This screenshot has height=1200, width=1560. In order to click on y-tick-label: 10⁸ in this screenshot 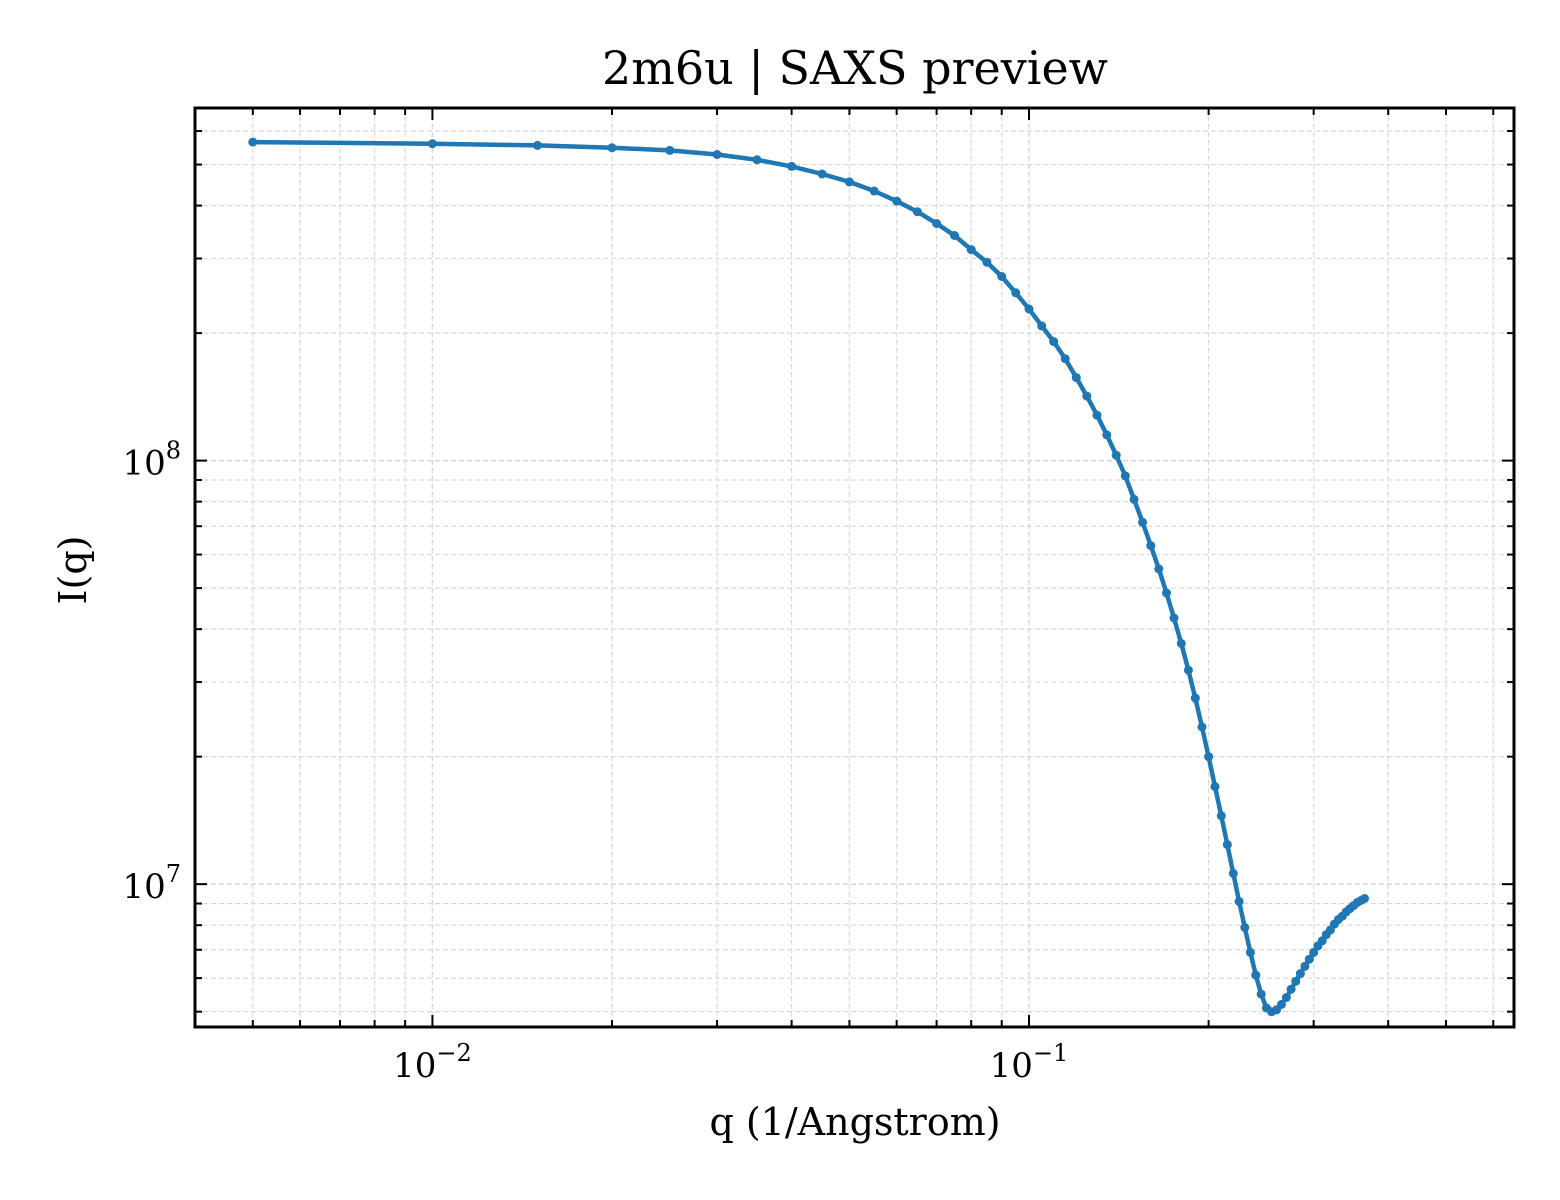, I will do `click(151, 460)`.